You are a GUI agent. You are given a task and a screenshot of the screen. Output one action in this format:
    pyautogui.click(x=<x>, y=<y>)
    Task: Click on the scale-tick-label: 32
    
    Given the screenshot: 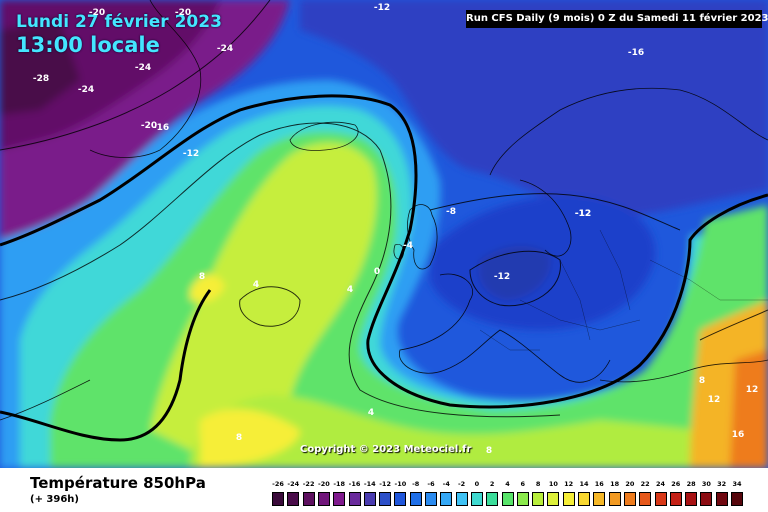 What is the action you would take?
    pyautogui.click(x=722, y=484)
    